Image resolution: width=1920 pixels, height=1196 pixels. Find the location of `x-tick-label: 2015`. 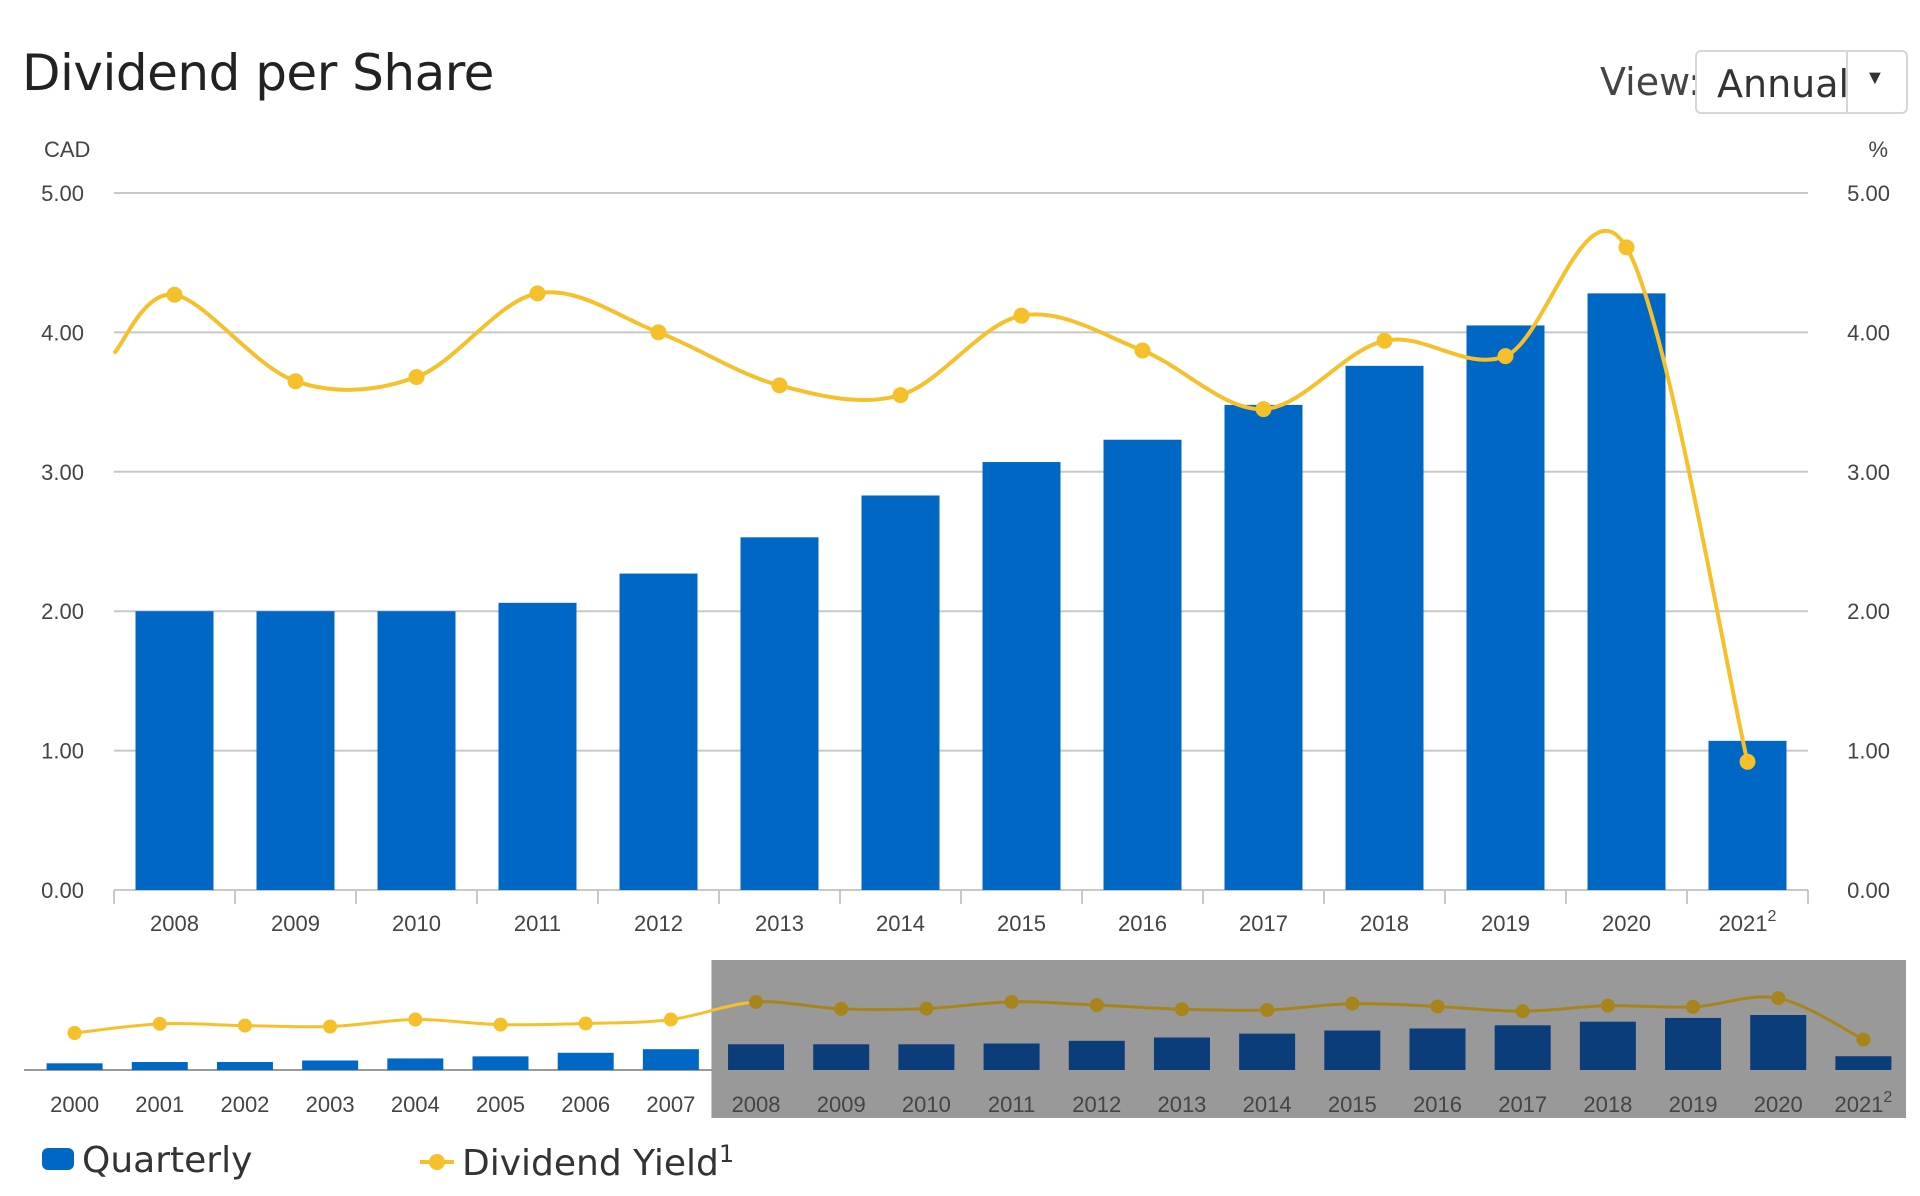

x-tick-label: 2015 is located at coordinates (1021, 923).